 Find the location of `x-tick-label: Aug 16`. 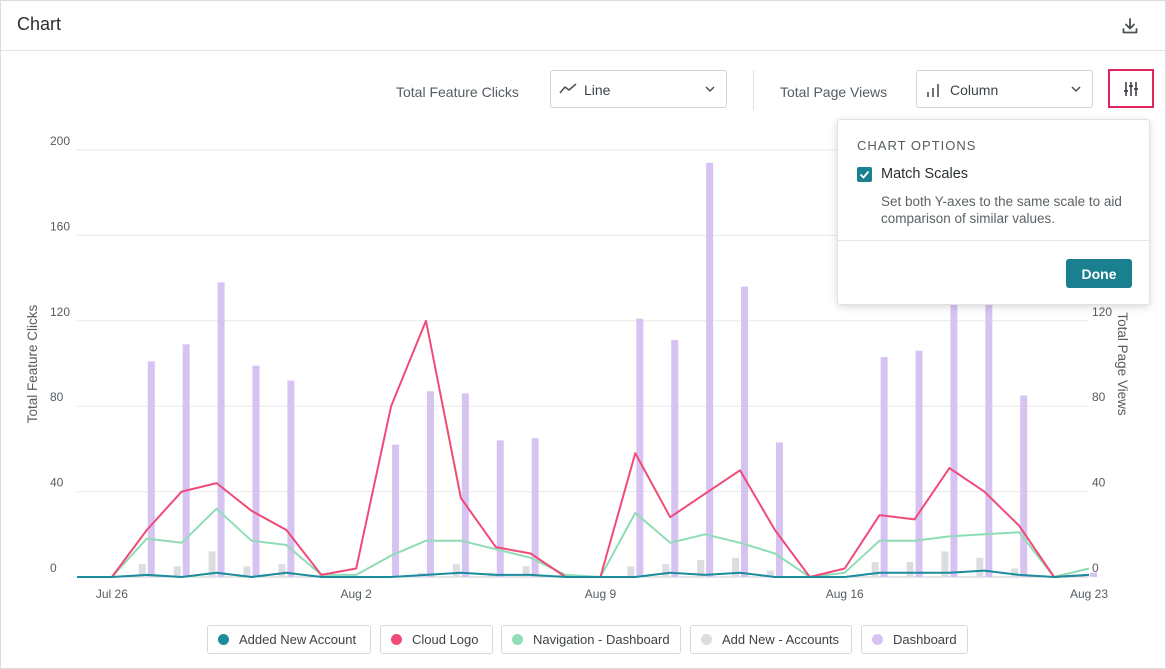

x-tick-label: Aug 16 is located at coordinates (845, 594).